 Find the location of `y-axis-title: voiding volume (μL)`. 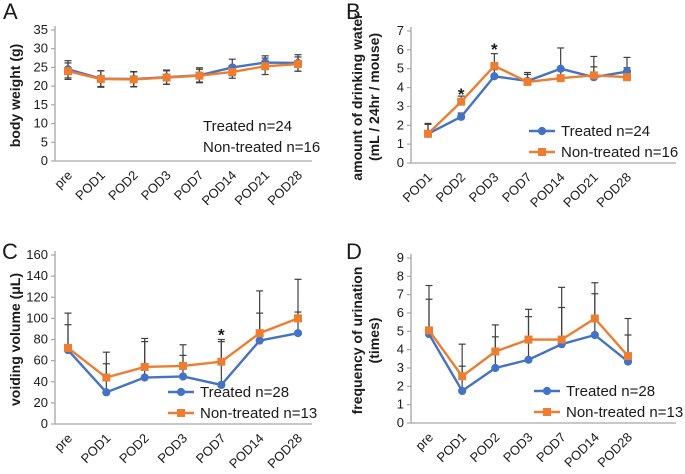

y-axis-title: voiding volume (μL) is located at coordinates (15, 339).